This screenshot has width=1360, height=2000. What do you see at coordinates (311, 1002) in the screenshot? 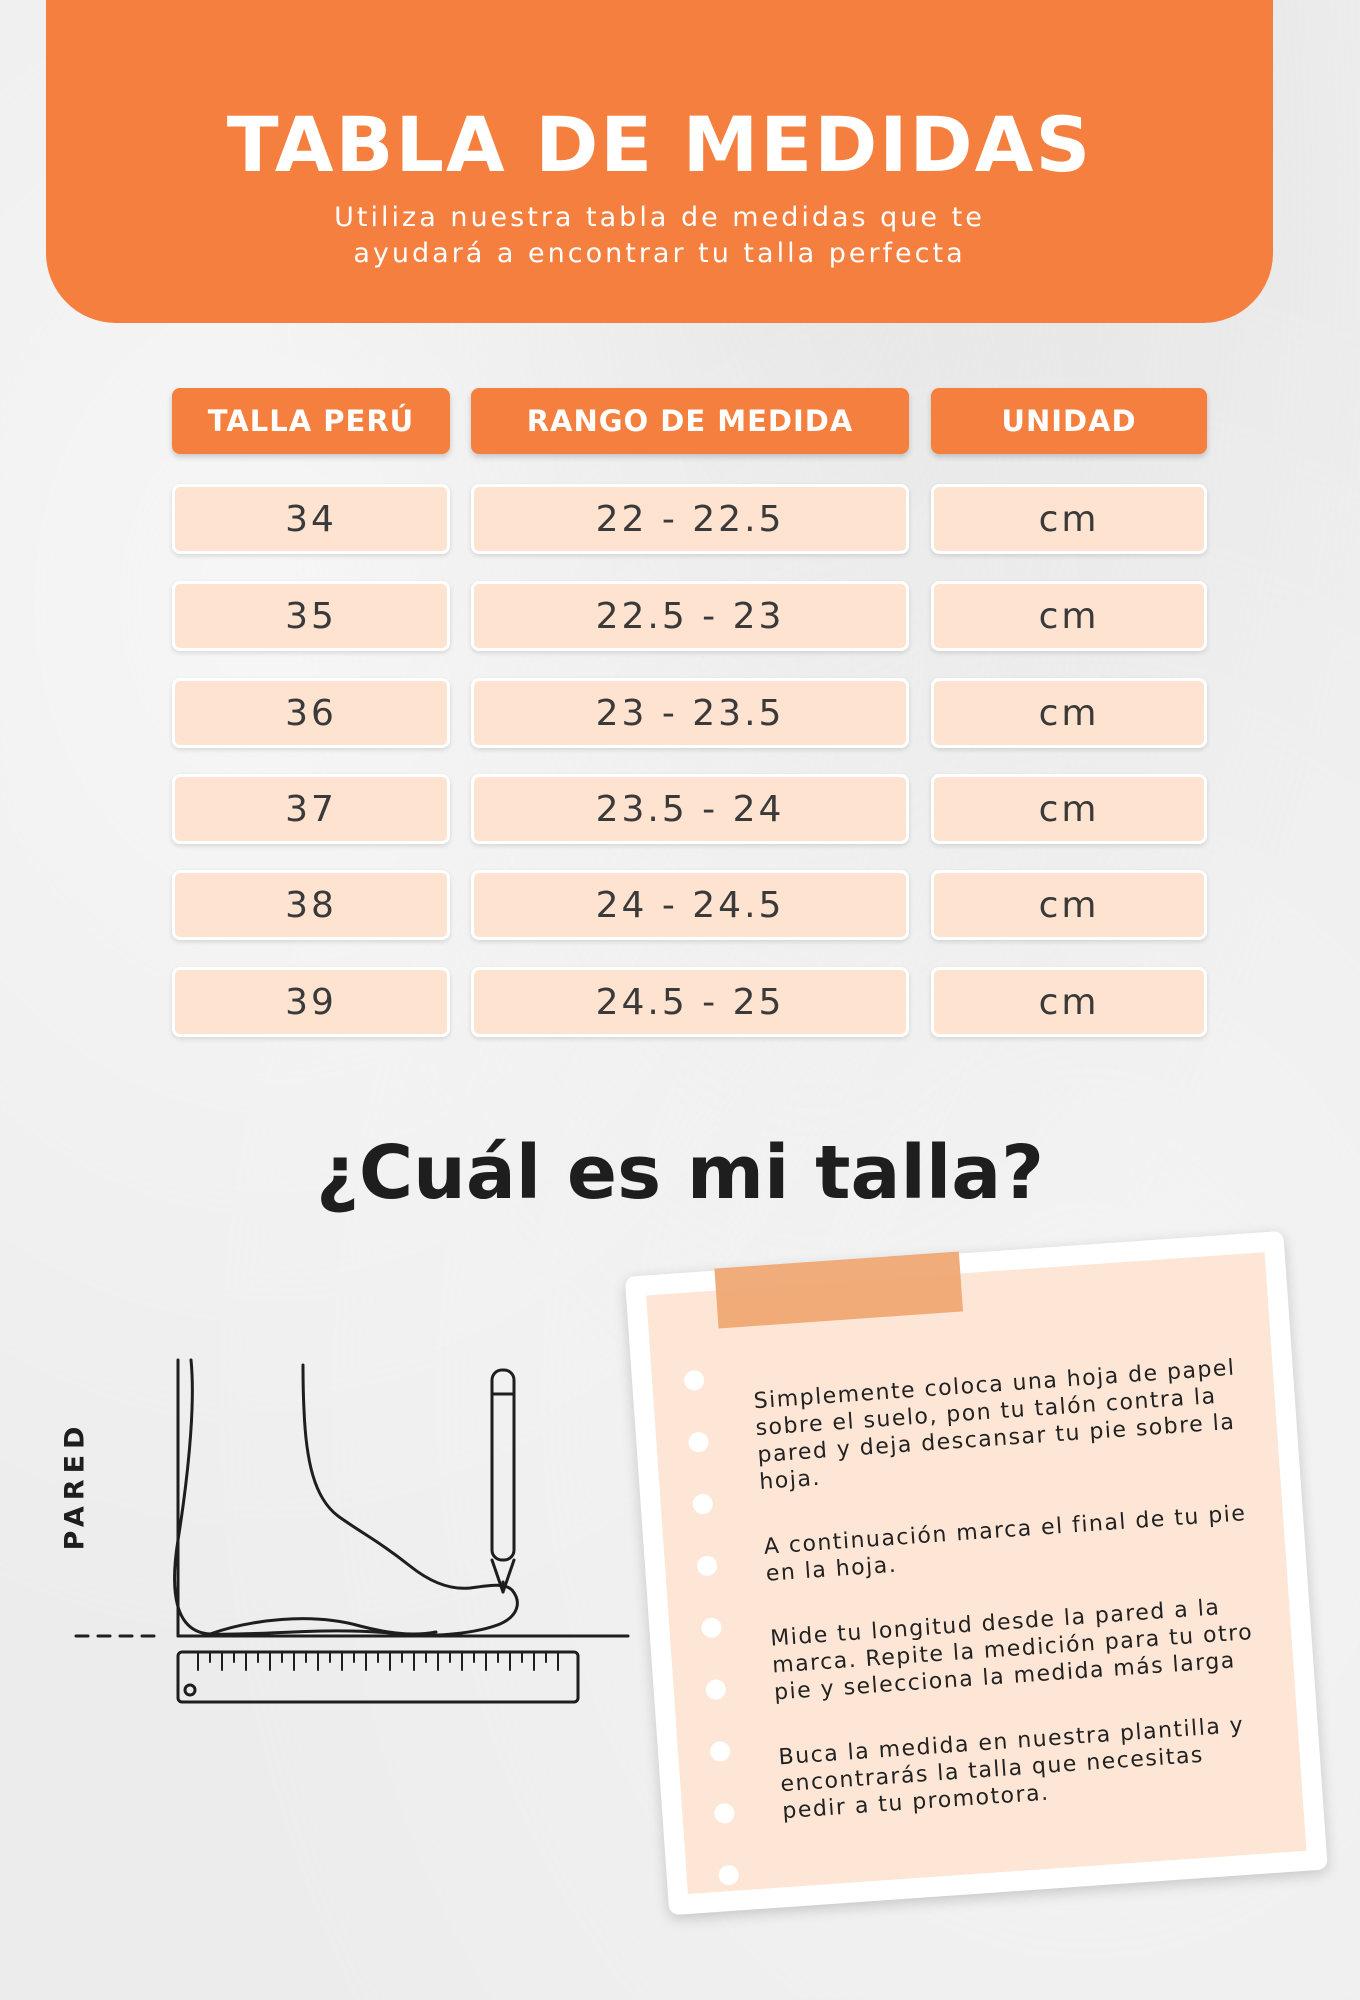
I see `cell-size: 39` at bounding box center [311, 1002].